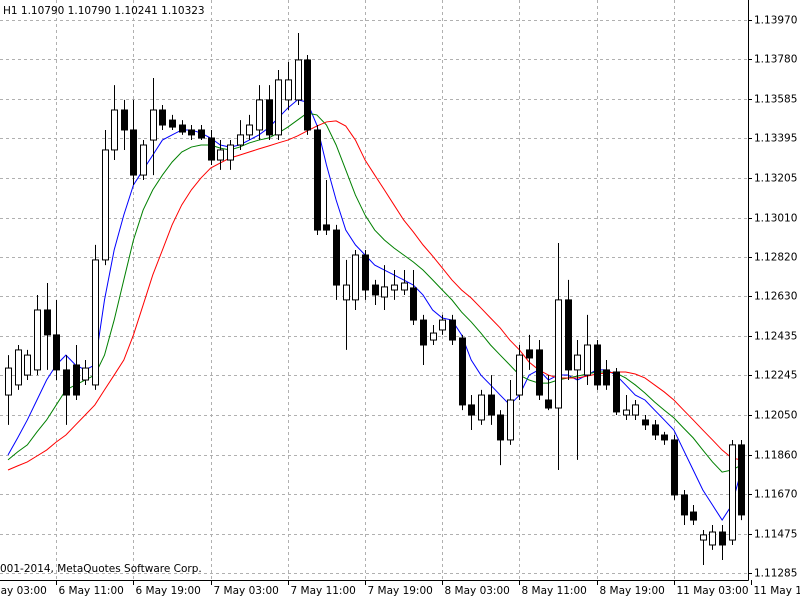  What do you see at coordinates (477, 591) in the screenshot?
I see `x-tick-label: 8 May 03:00` at bounding box center [477, 591].